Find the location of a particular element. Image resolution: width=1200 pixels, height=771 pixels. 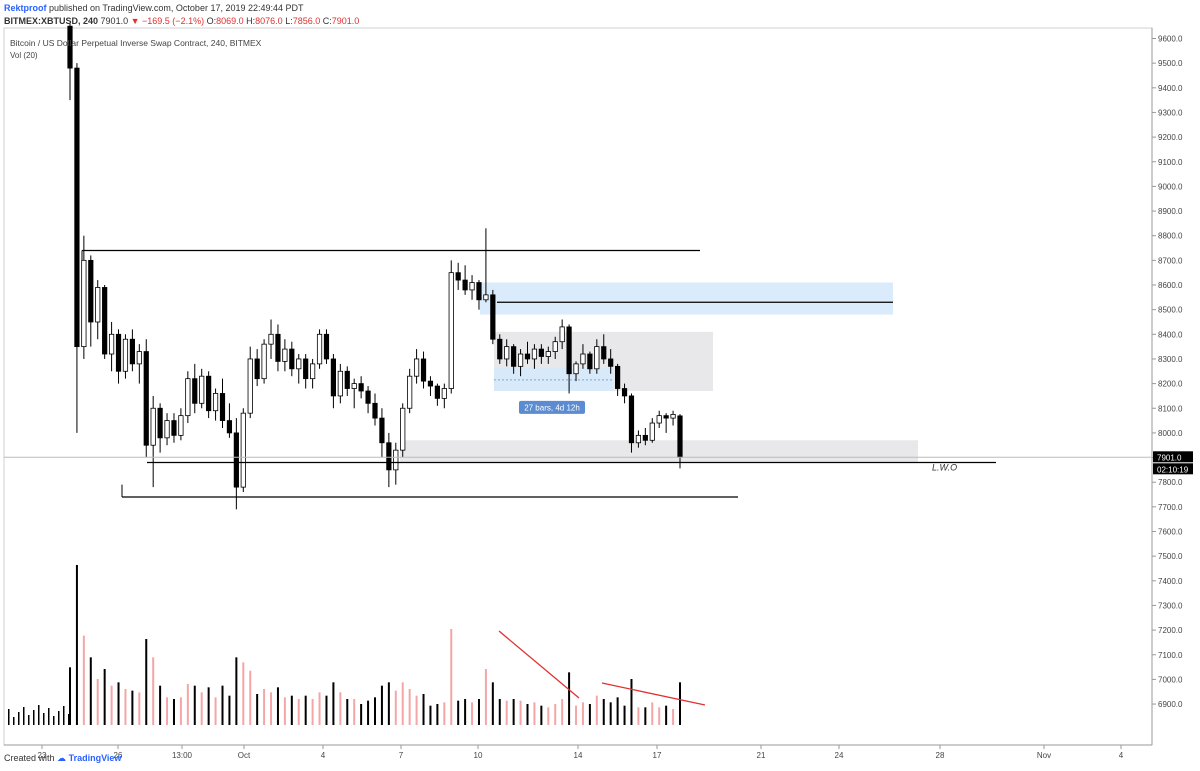

author-link: Rektproof is located at coordinates (25, 8).